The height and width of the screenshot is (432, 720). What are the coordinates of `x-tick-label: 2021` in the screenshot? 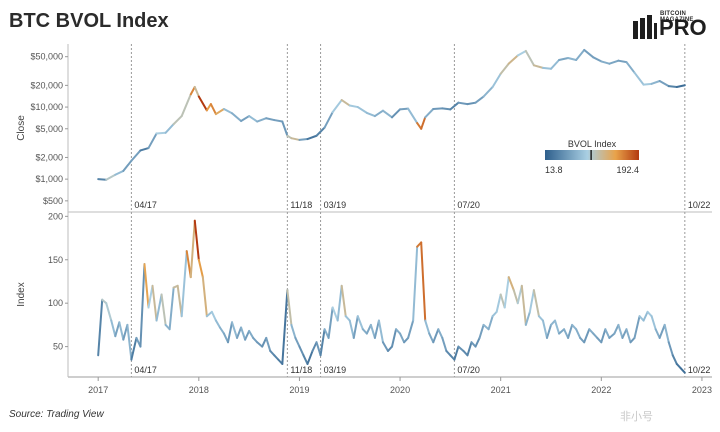 It's located at (501, 390).